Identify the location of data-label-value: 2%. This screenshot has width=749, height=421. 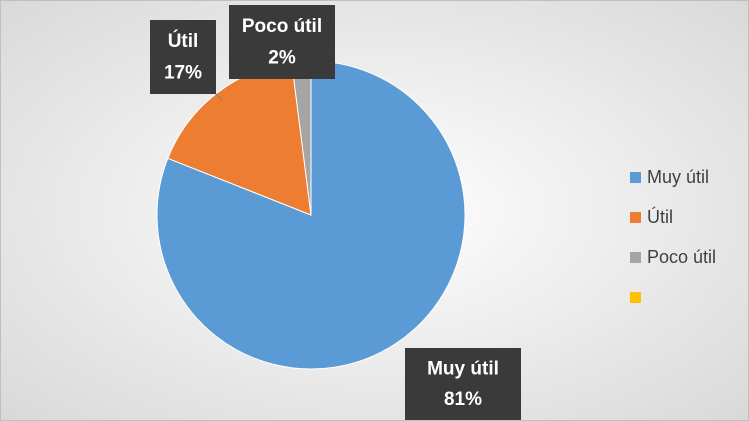
(282, 57).